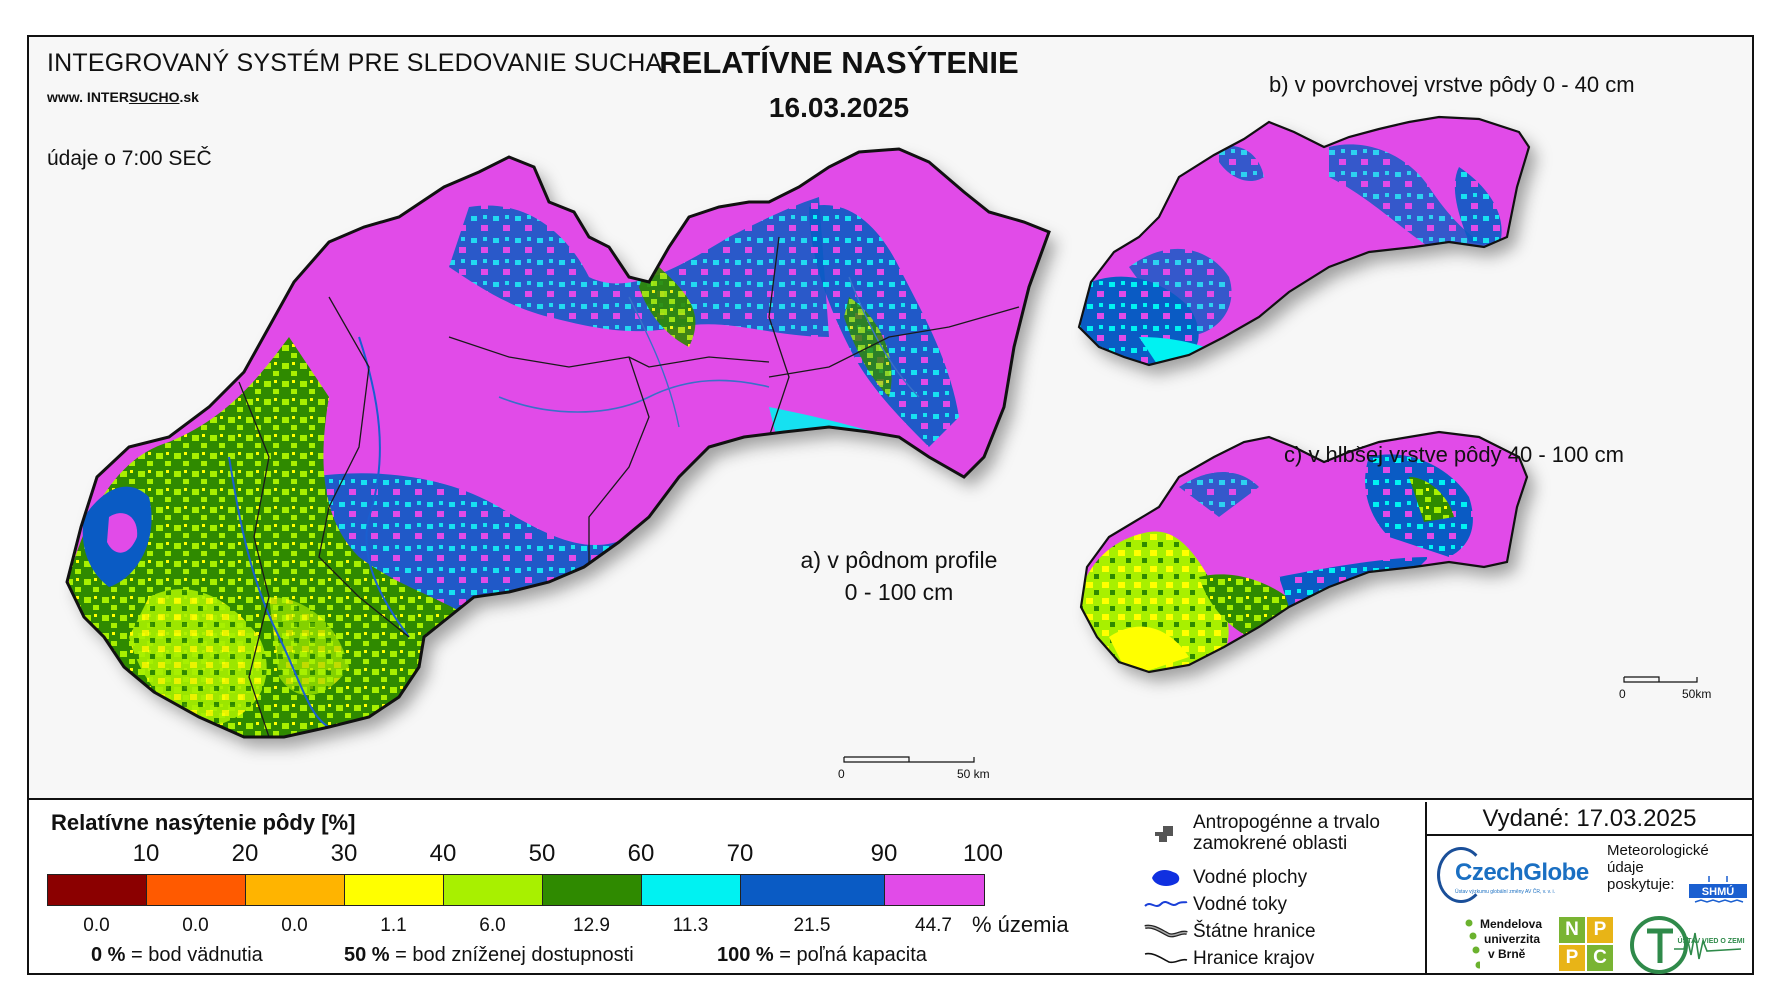 The image size is (1772, 1003). What do you see at coordinates (542, 853) in the screenshot?
I see `legend-tick-50: 50` at bounding box center [542, 853].